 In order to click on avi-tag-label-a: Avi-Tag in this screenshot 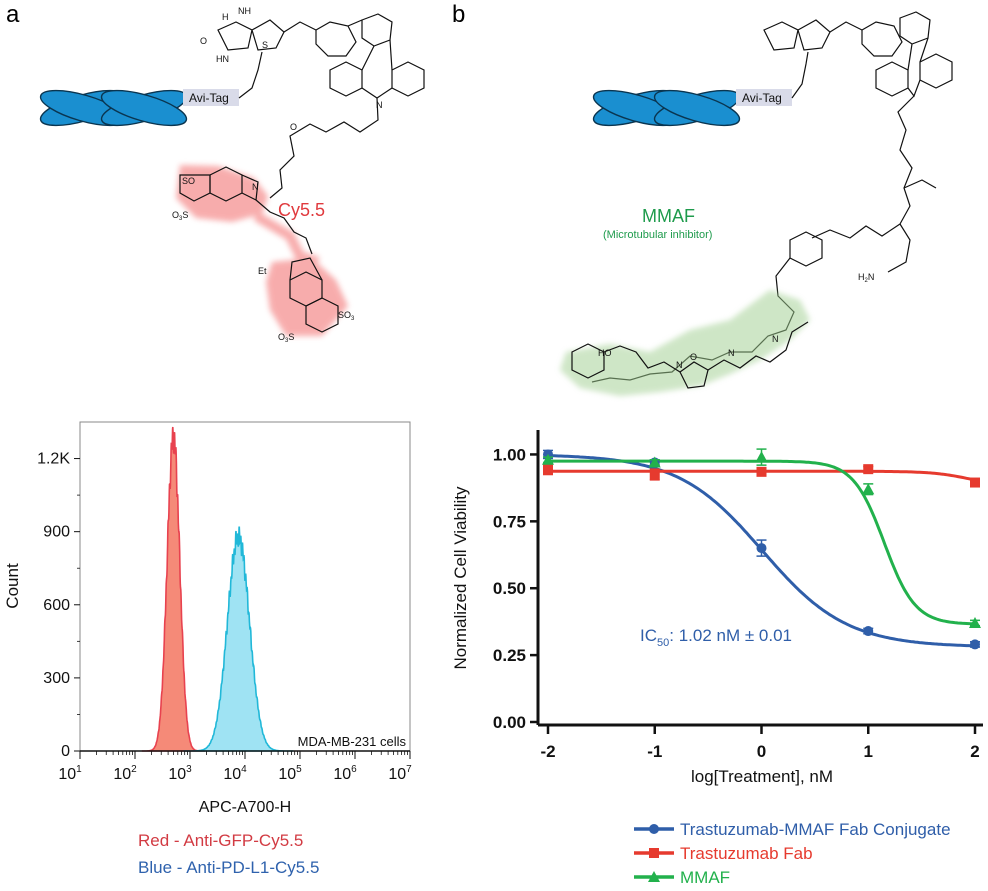, I will do `click(209, 98)`.